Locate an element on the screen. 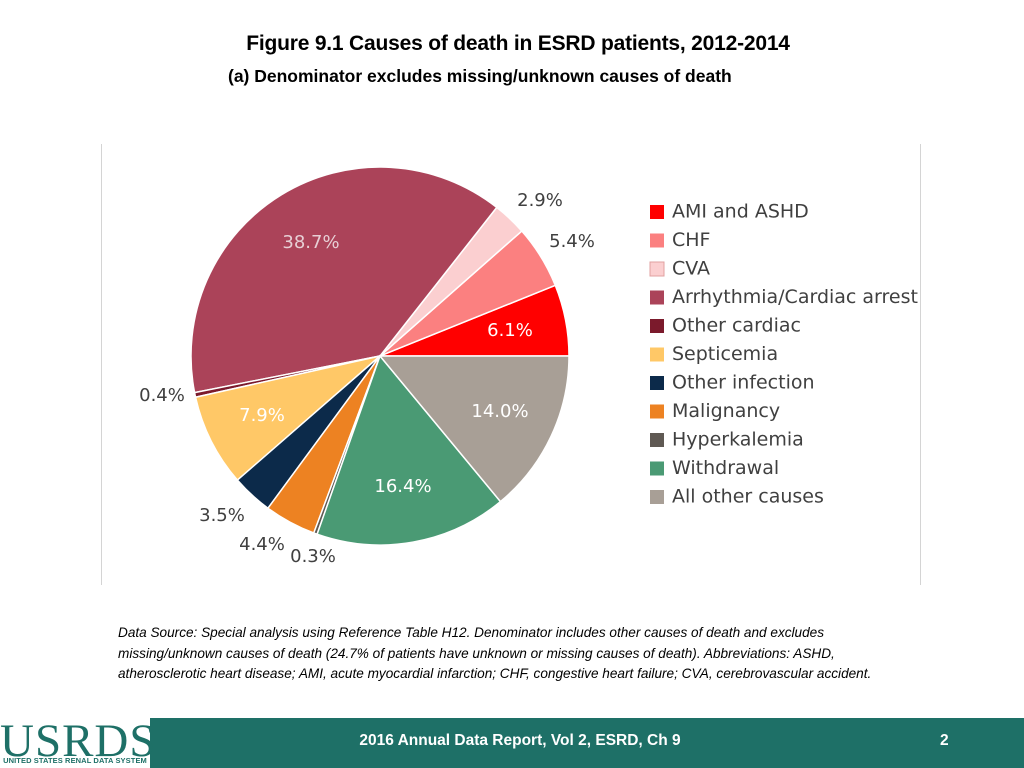 The height and width of the screenshot is (768, 1024). legend-swatch-arrhythmia-cardiac-arrest is located at coordinates (657, 297).